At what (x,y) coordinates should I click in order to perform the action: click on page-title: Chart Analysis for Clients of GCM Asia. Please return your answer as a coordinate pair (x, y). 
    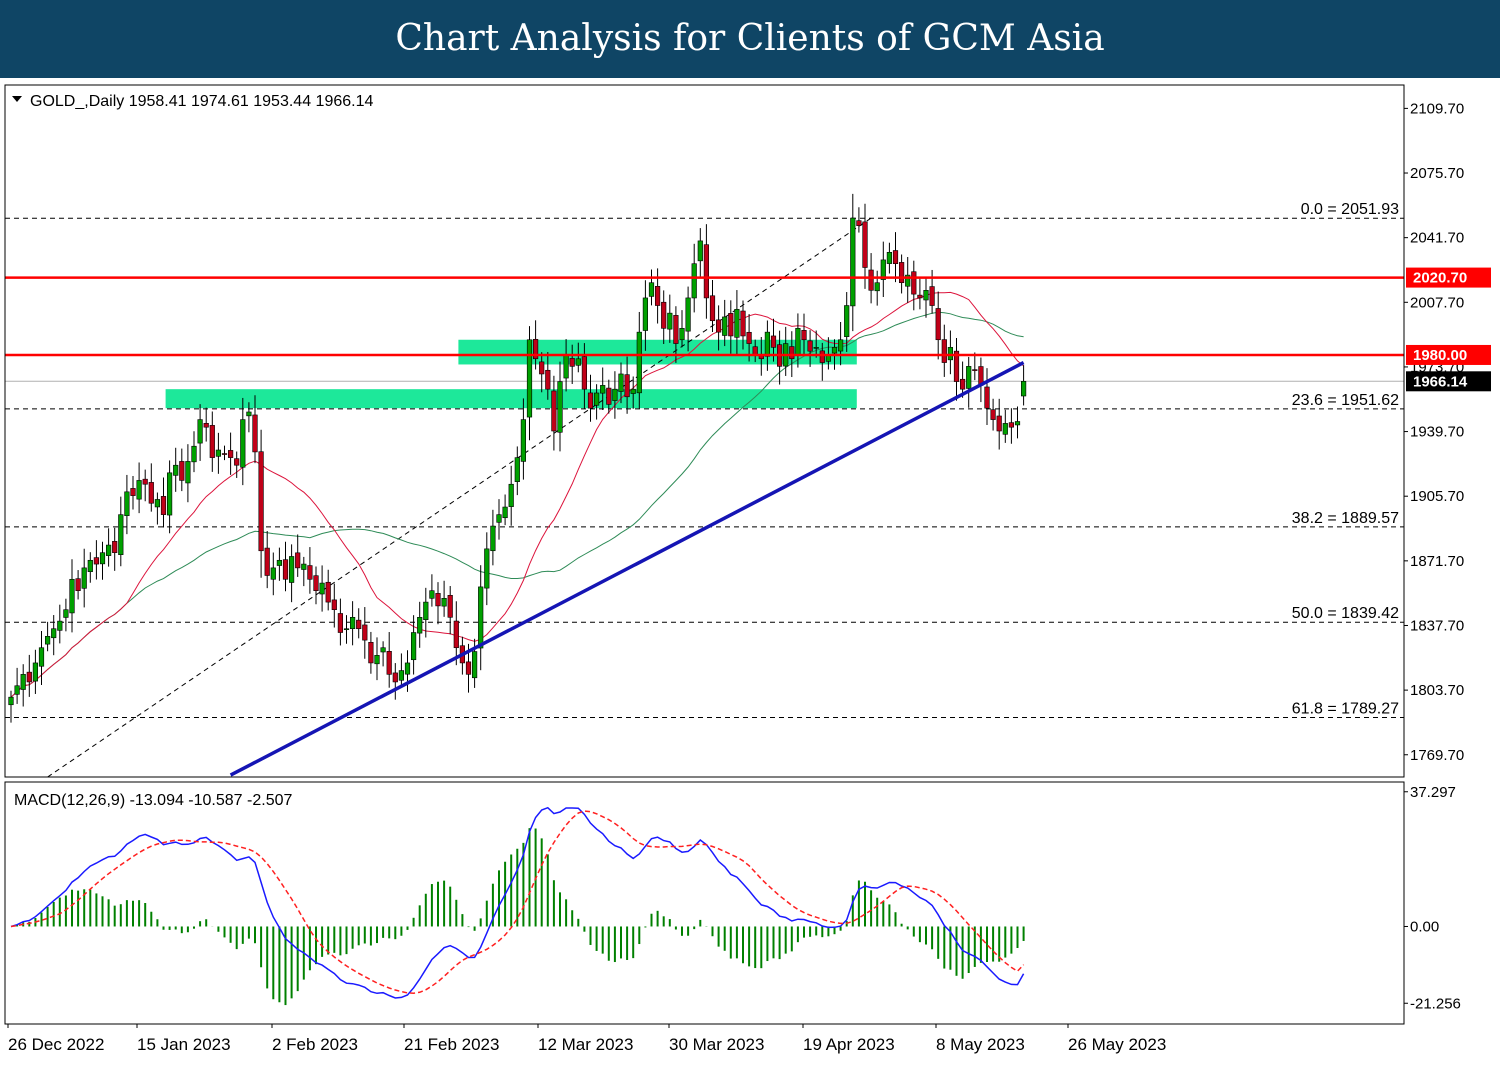
    Looking at the image, I should click on (750, 38).